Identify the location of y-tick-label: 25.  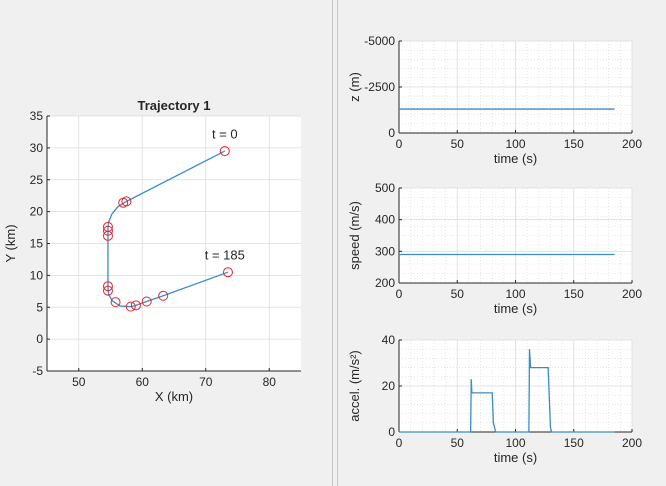
(37, 180).